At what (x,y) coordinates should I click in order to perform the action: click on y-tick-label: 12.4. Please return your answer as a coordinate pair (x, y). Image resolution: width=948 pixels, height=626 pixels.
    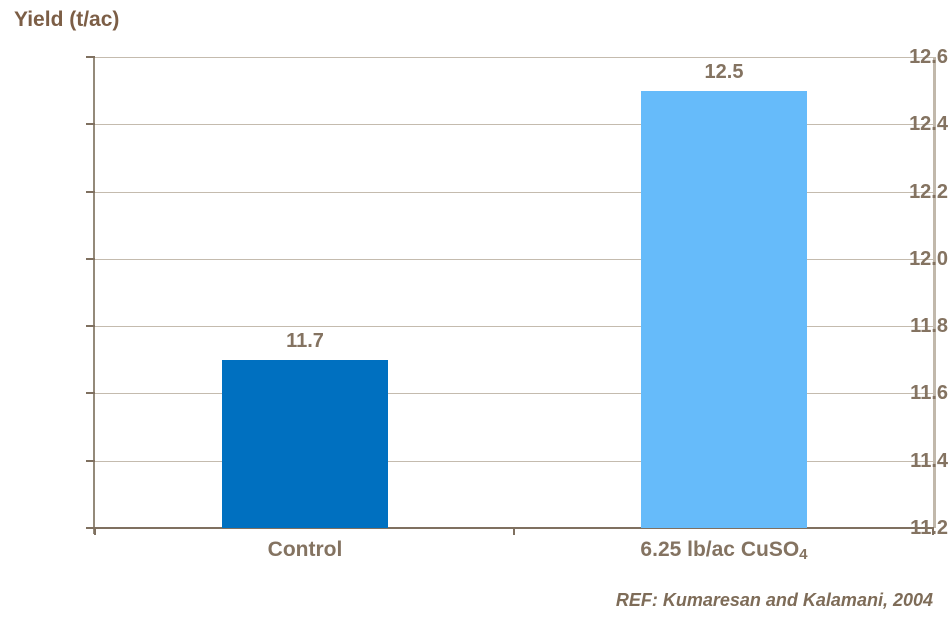
    Looking at the image, I should click on (928, 124).